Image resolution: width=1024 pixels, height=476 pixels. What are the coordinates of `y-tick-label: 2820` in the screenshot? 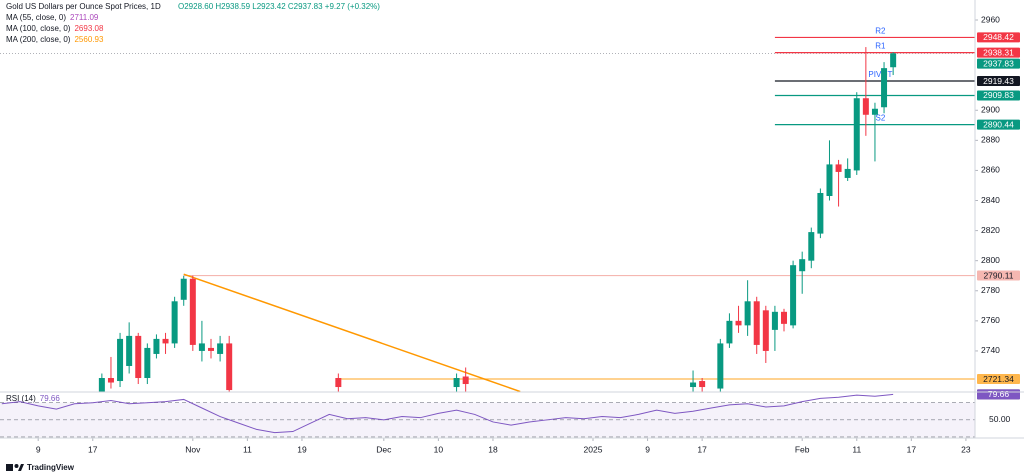 It's located at (990, 230).